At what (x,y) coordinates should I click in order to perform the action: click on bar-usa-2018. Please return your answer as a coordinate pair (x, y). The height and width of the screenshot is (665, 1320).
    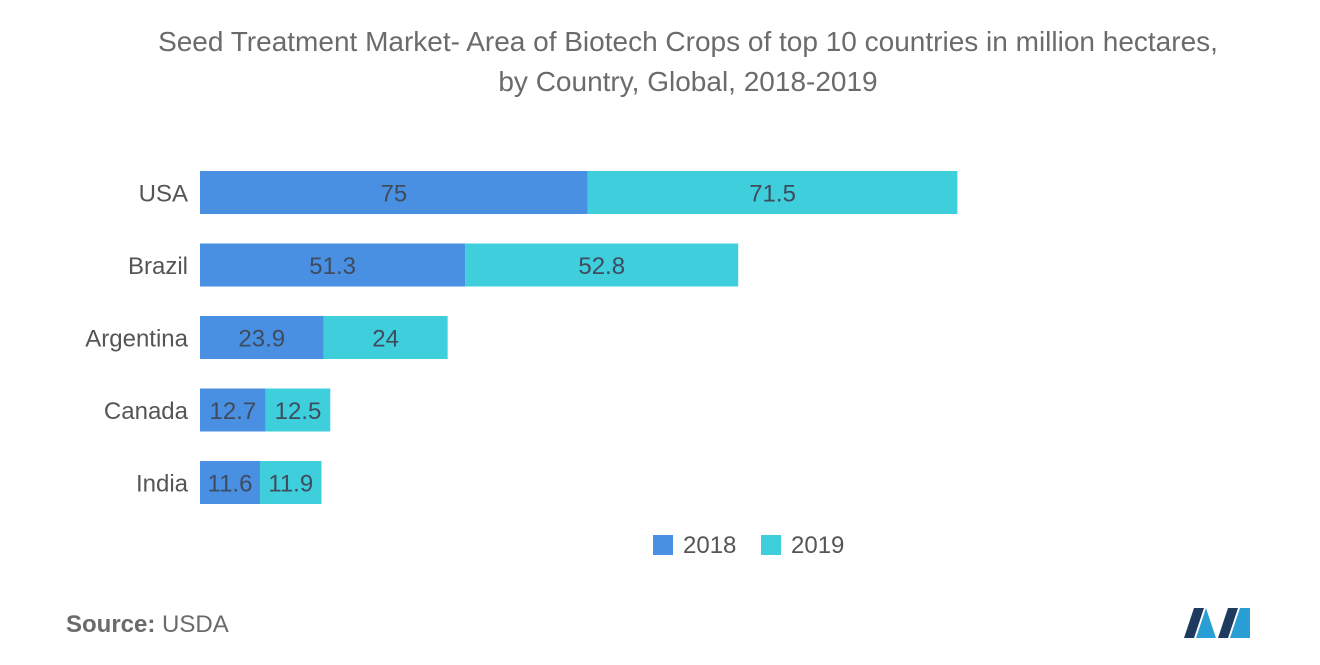
    Looking at the image, I should click on (394, 192).